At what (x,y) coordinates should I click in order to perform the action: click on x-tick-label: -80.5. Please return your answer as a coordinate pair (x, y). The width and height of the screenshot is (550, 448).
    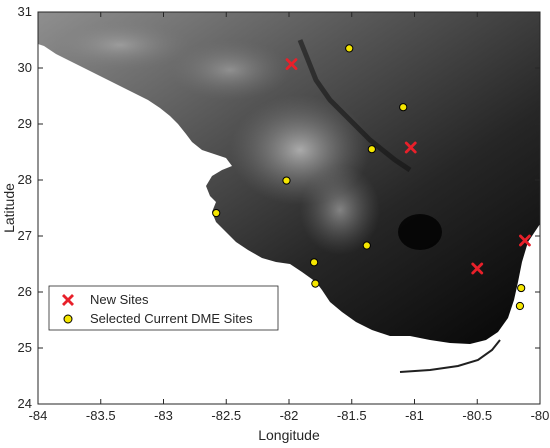
    Looking at the image, I should click on (477, 415).